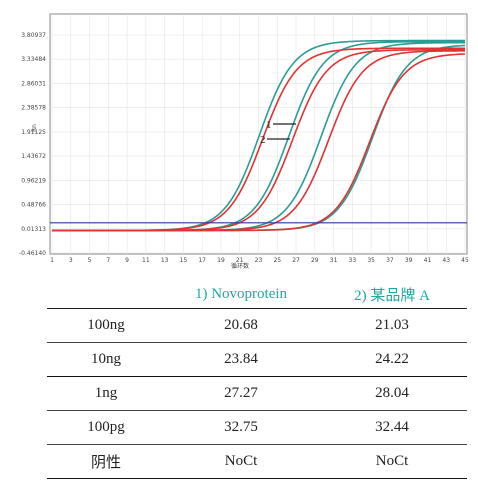 Image resolution: width=478 pixels, height=494 pixels. I want to click on x-tick-label: 11, so click(146, 260).